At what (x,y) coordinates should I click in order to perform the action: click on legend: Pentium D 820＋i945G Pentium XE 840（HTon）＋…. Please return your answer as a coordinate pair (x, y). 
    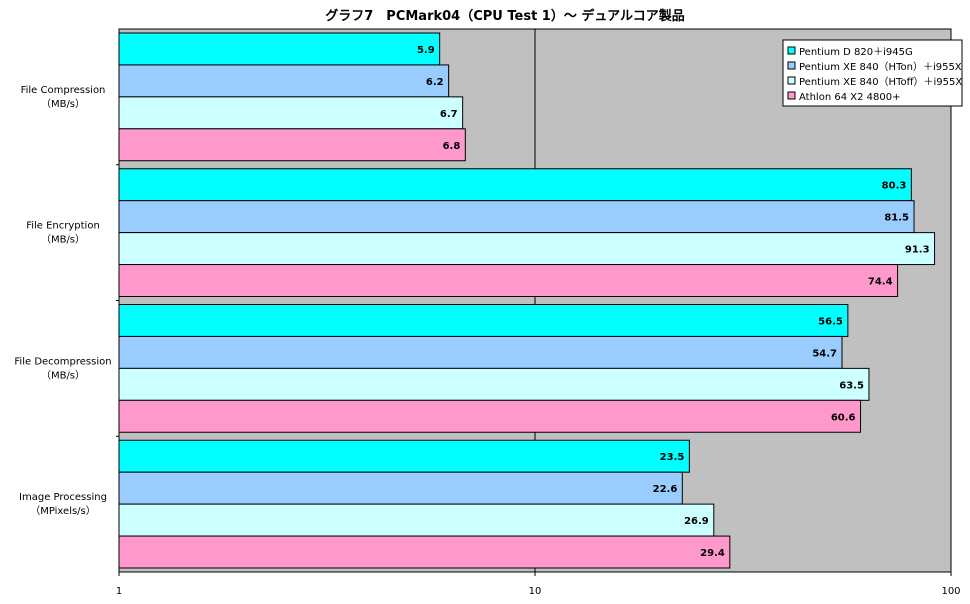
    Looking at the image, I should click on (872, 73).